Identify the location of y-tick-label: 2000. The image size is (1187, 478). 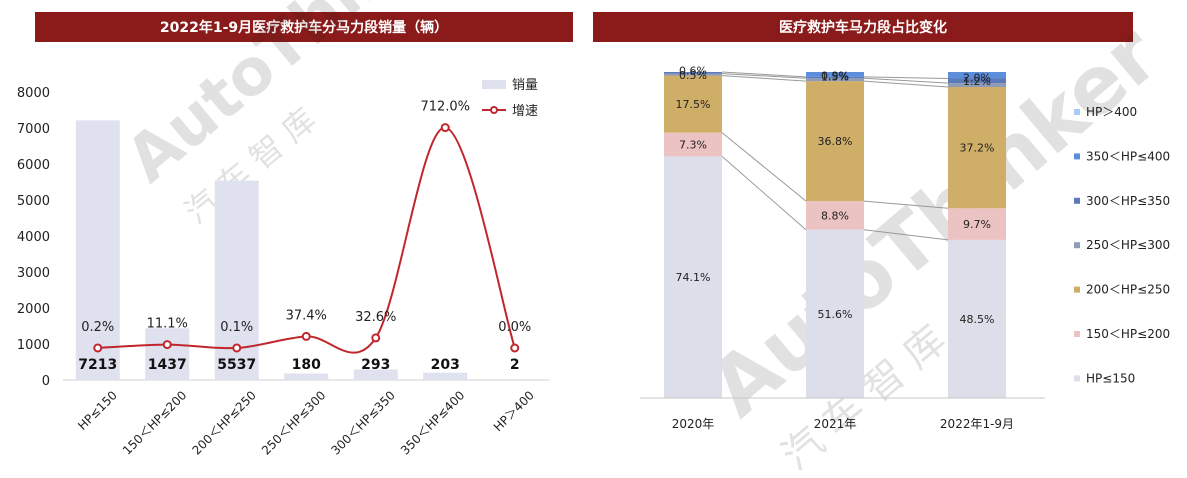
(33, 309).